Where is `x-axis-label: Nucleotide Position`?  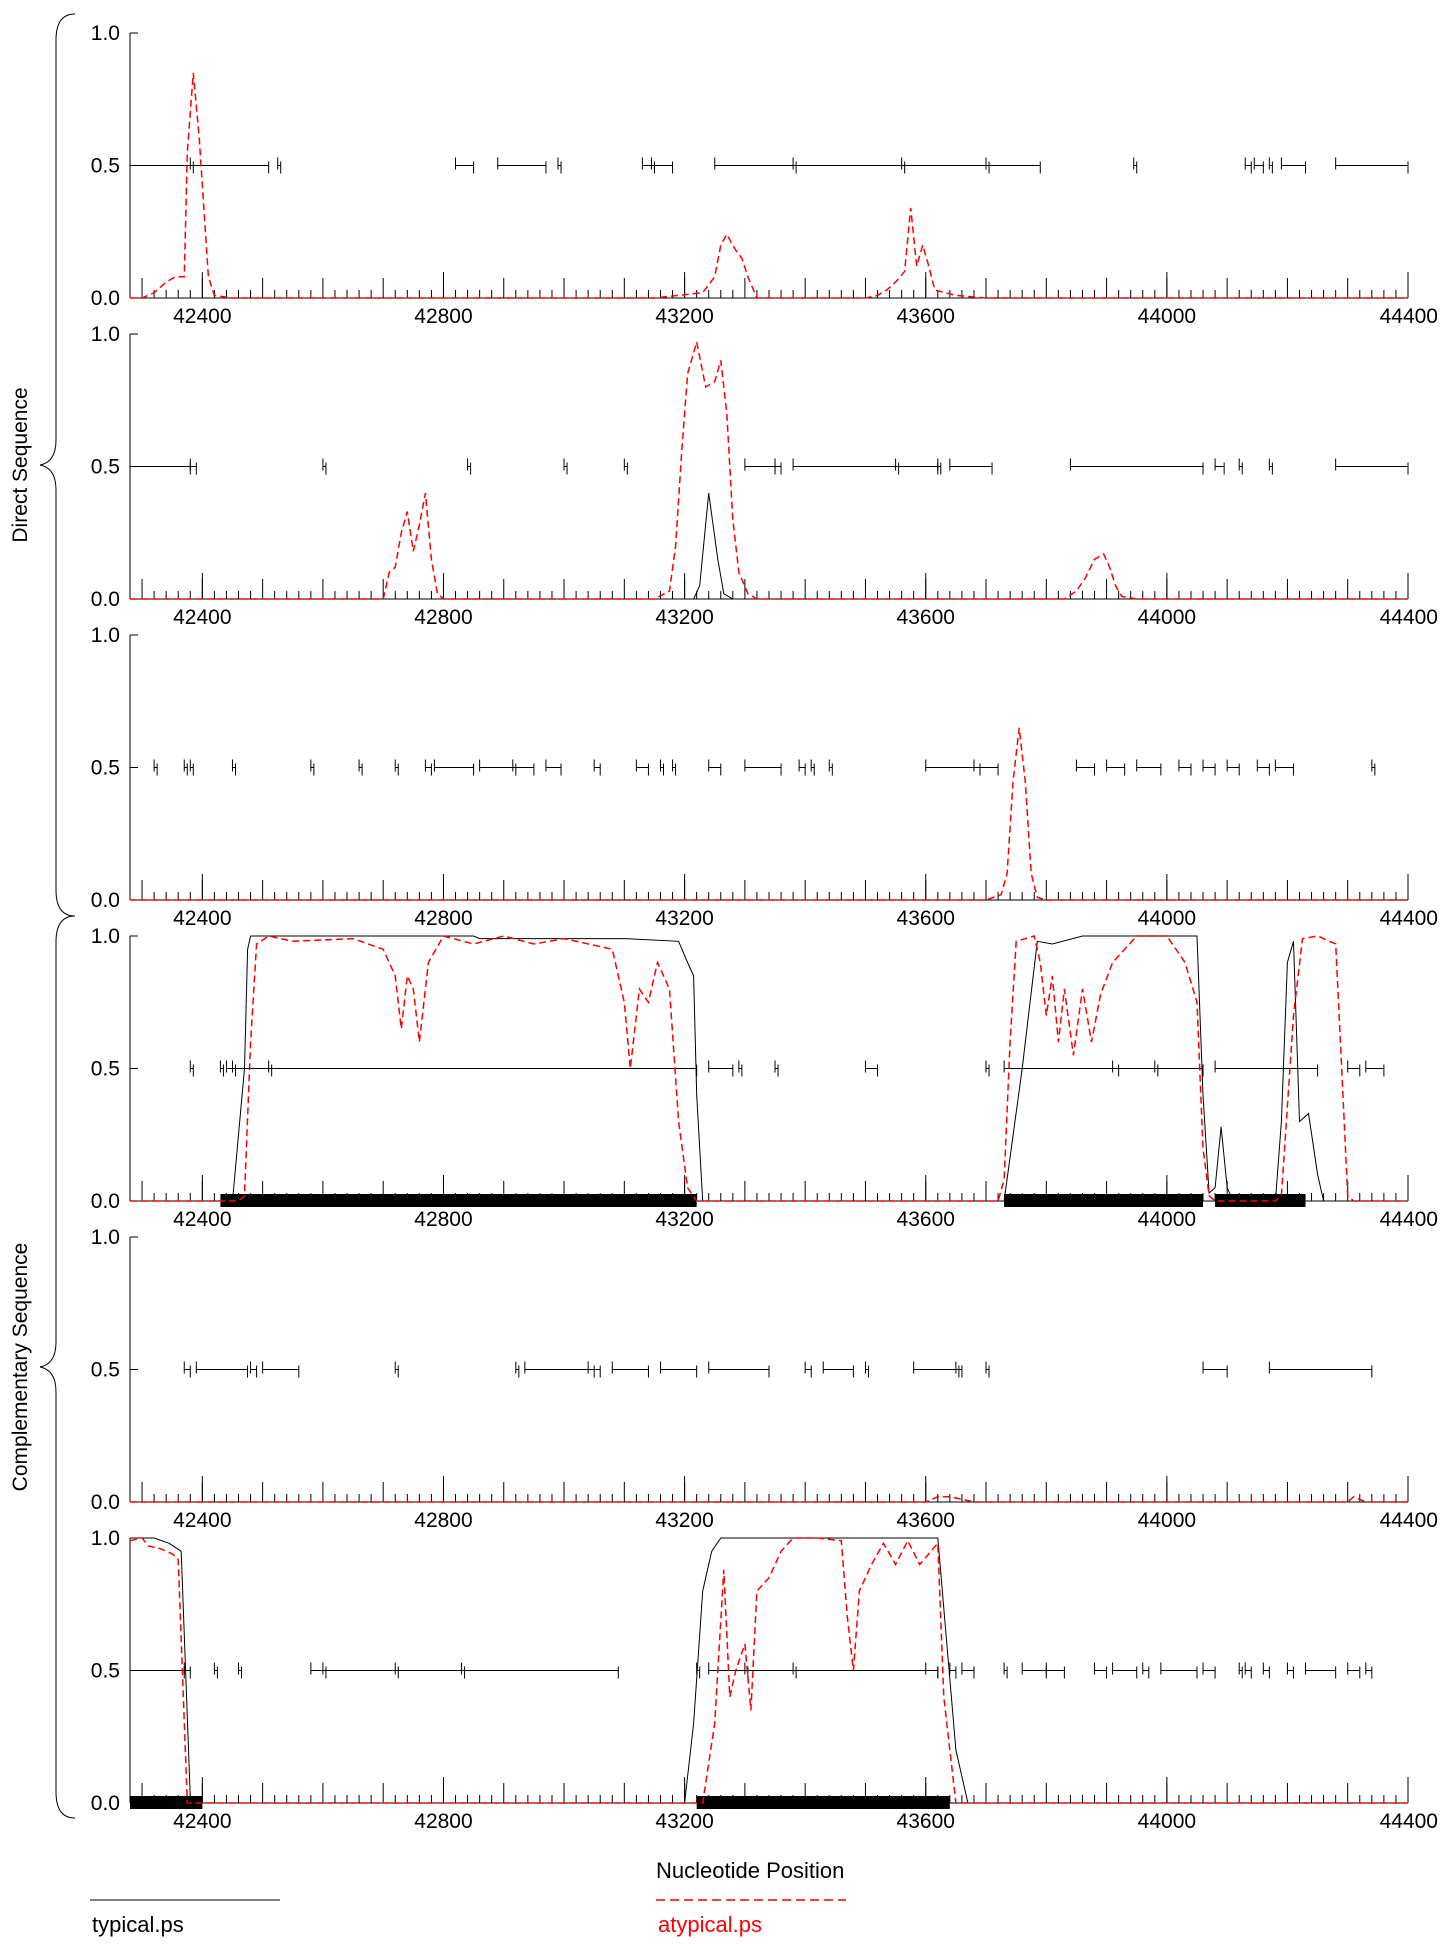
x-axis-label: Nucleotide Position is located at coordinates (750, 1870).